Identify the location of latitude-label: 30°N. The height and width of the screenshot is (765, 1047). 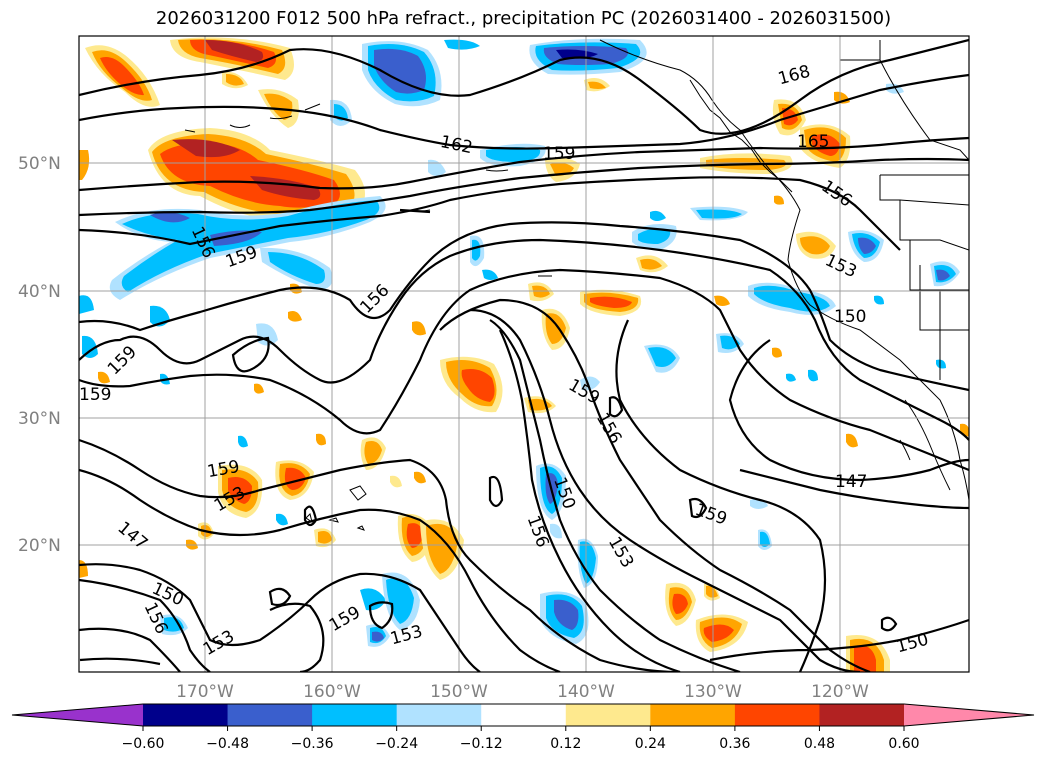
(39, 419).